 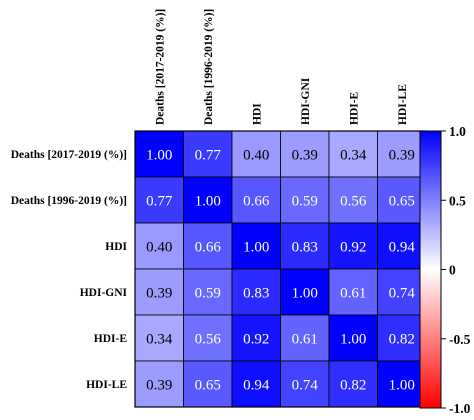 I want to click on row-label: Deaths [2017-2019 (%)], so click(x=69, y=155).